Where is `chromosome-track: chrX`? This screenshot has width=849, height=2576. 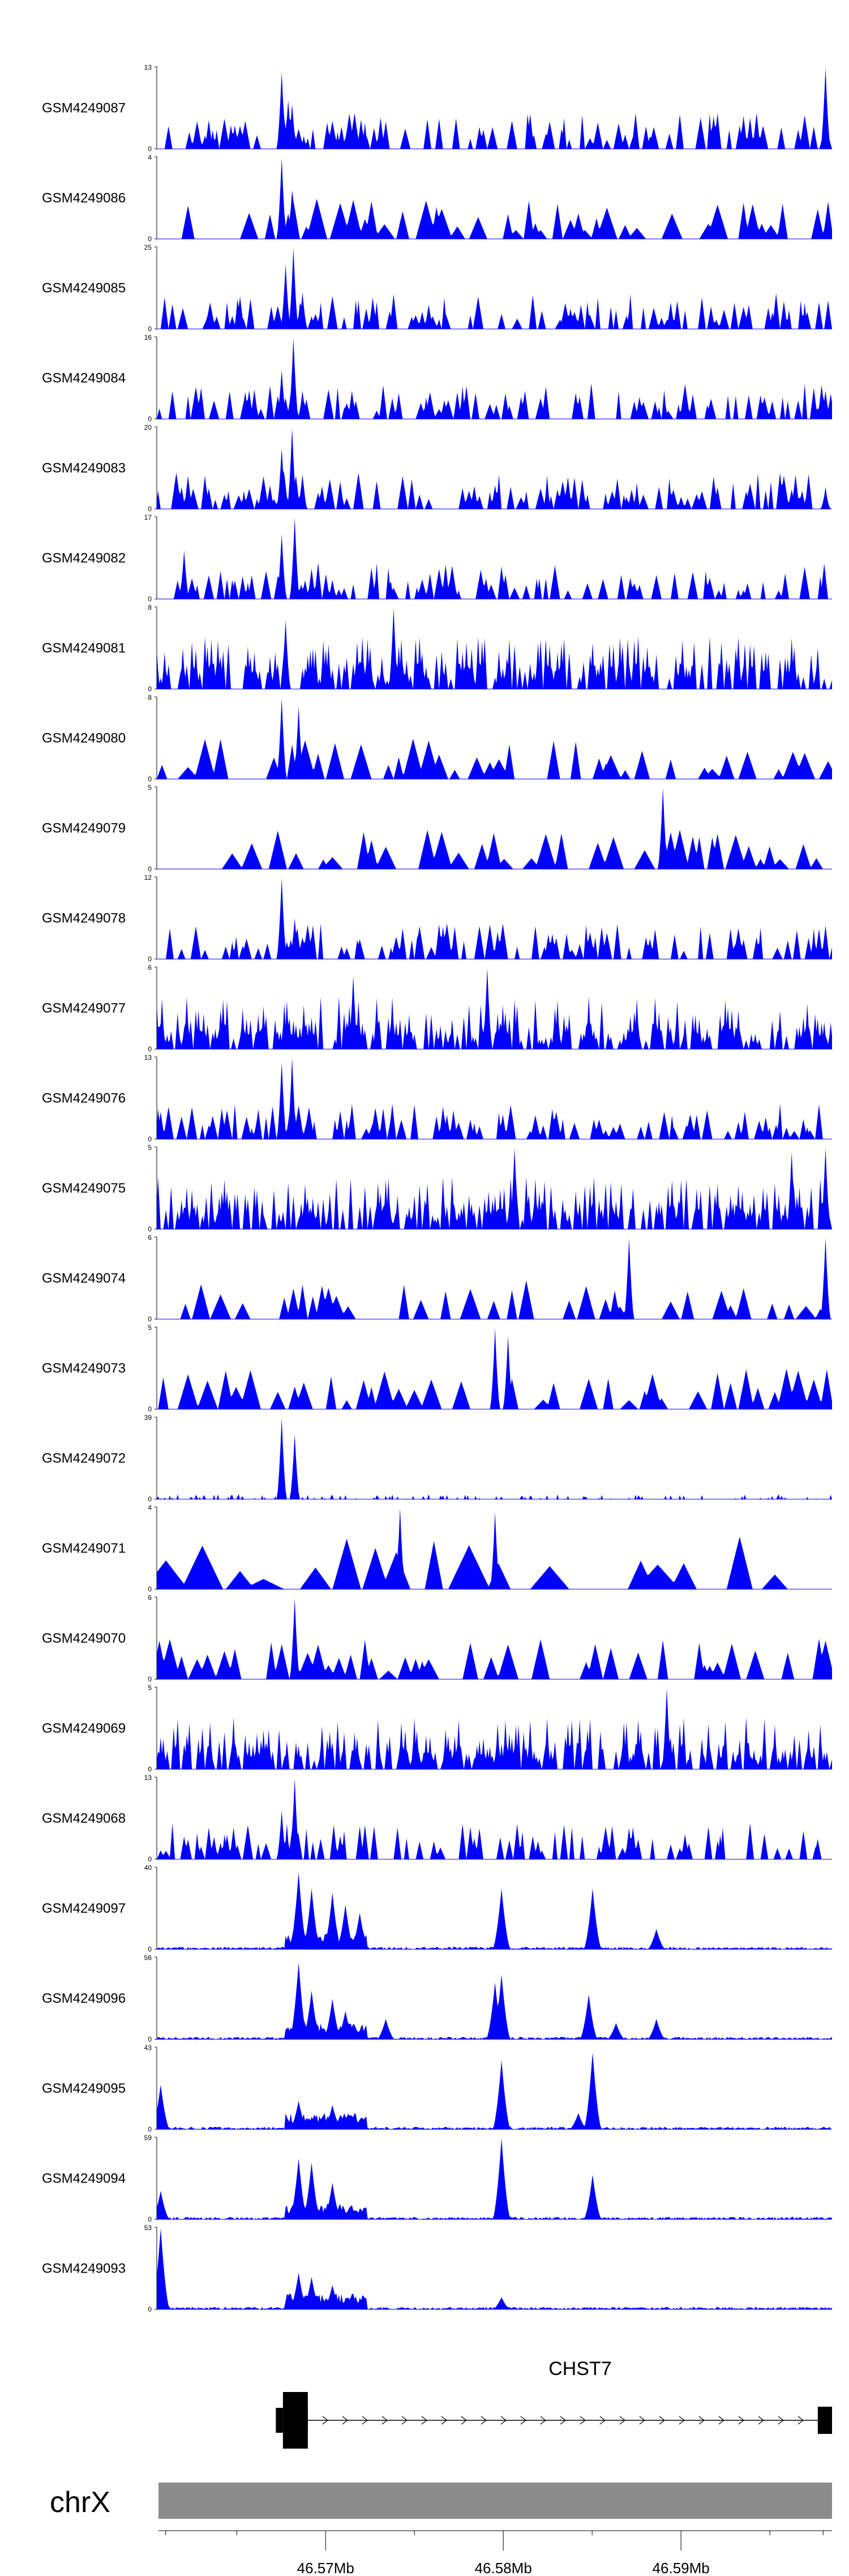 chromosome-track: chrX is located at coordinates (441, 2501).